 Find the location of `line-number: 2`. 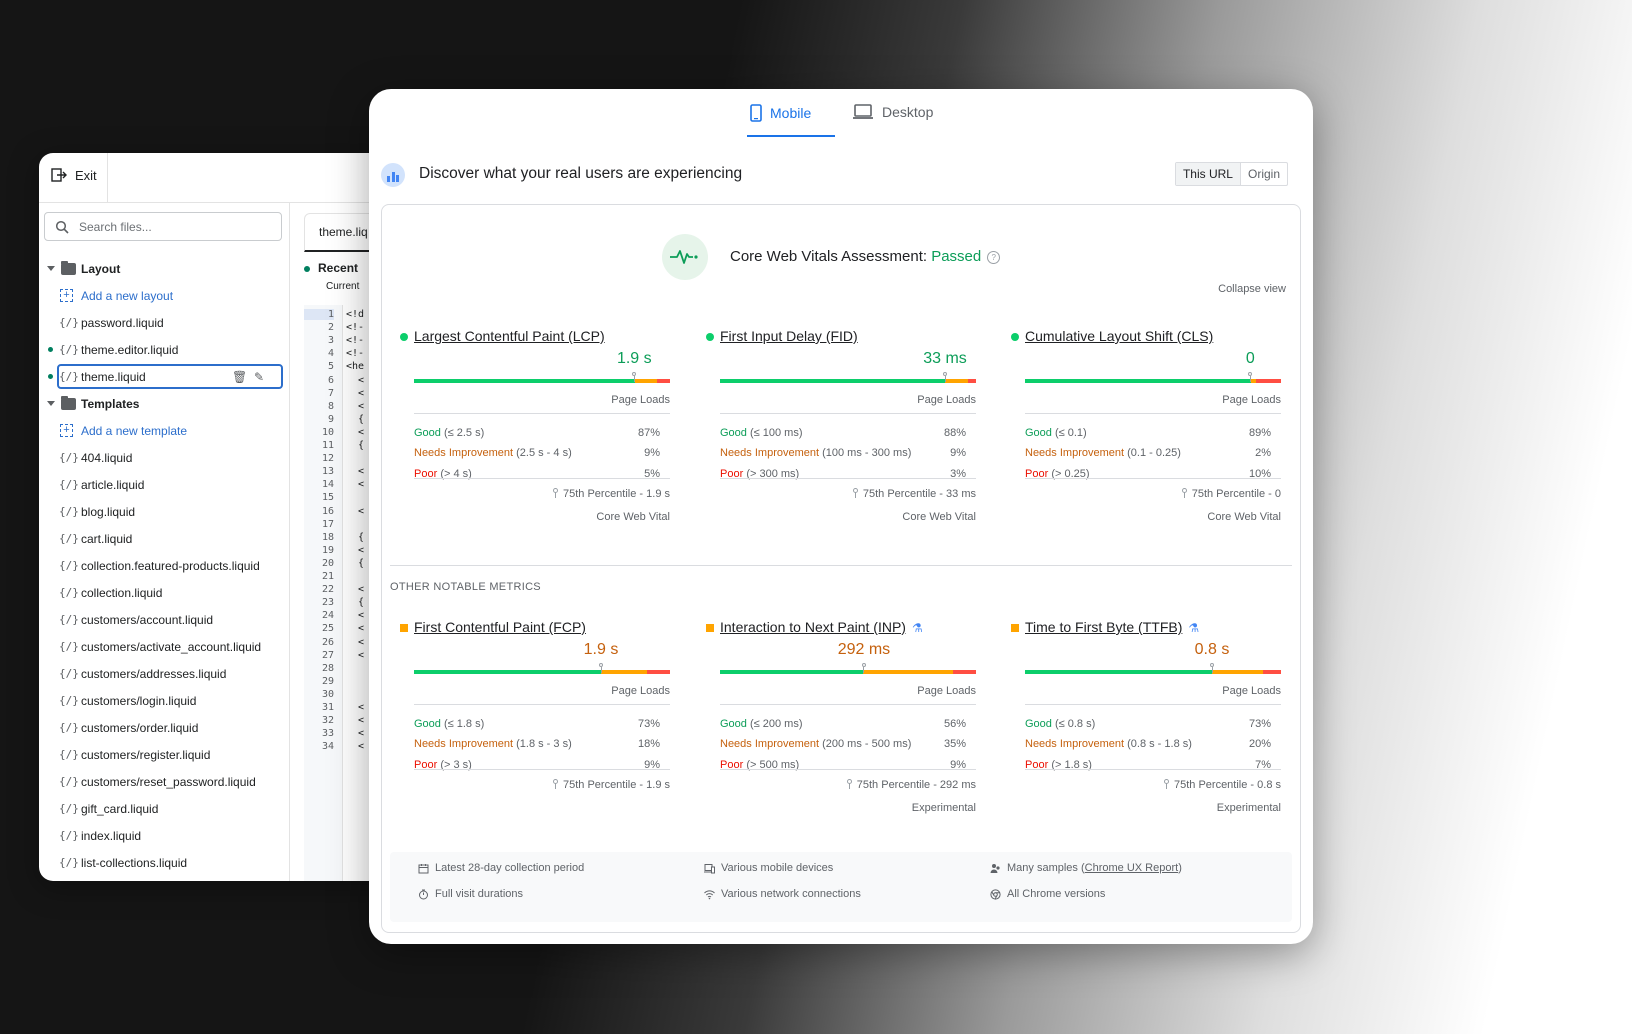

line-number: 2 is located at coordinates (330, 328).